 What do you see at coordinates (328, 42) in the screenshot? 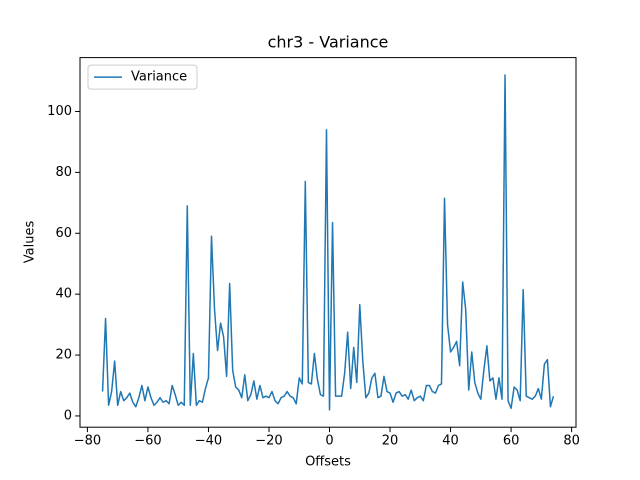
I see `chart-title: chr3 - Variance` at bounding box center [328, 42].